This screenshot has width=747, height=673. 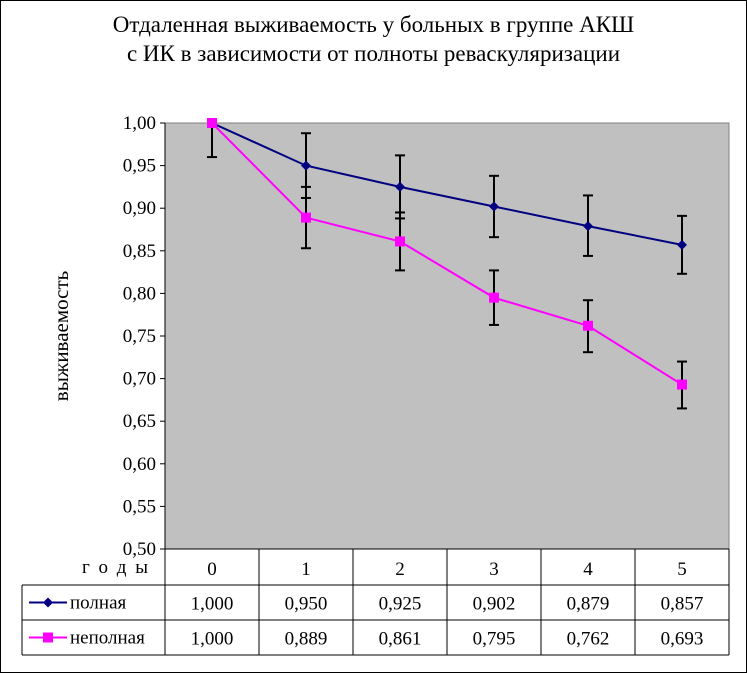 I want to click on table-value: 0,879, so click(x=588, y=604).